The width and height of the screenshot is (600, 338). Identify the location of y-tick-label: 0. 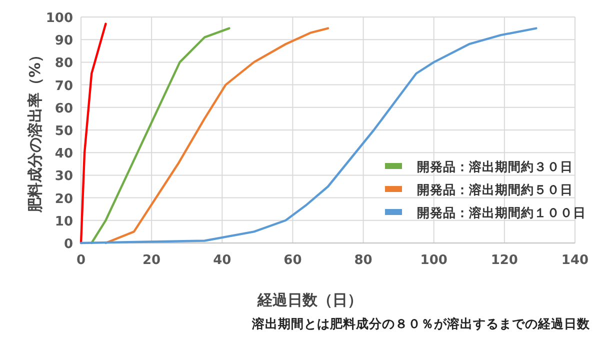
(68, 244).